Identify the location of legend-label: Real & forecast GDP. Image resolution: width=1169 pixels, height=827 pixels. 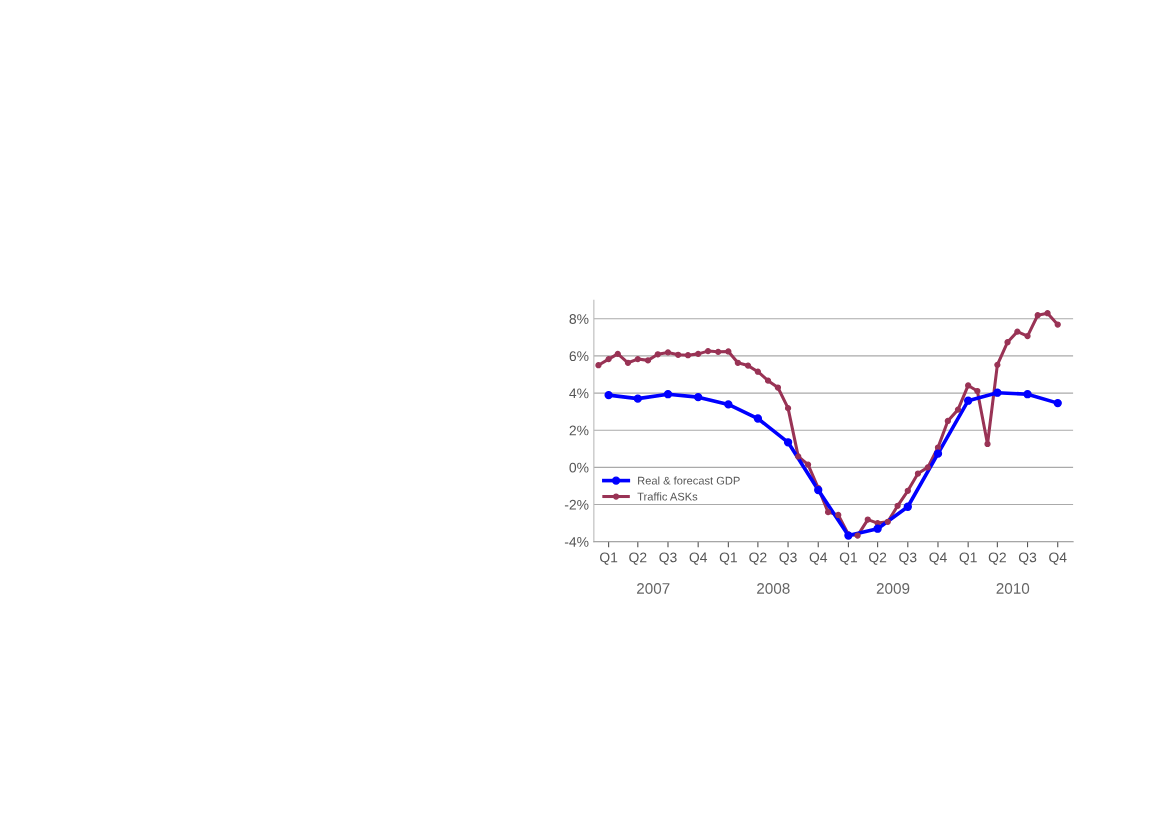
(689, 480).